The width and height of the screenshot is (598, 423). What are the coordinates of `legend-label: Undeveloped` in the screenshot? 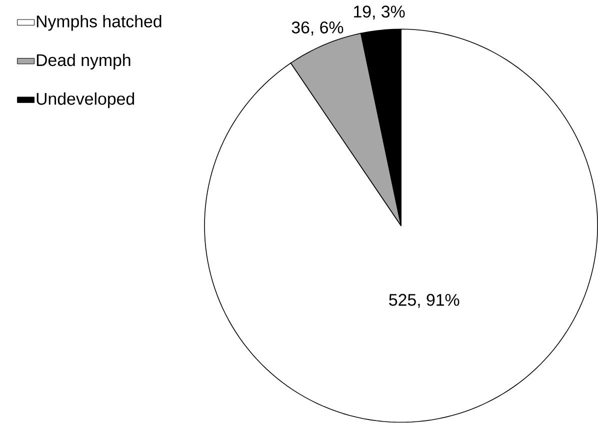 It's located at (85, 100).